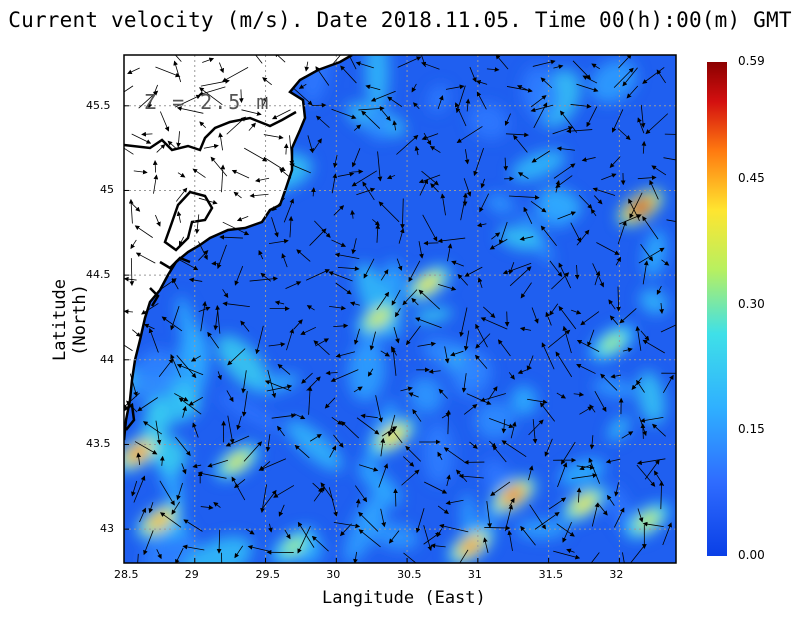 The height and width of the screenshot is (618, 800). What do you see at coordinates (98, 105) in the screenshot?
I see `y-tick-label: 45.5` at bounding box center [98, 105].